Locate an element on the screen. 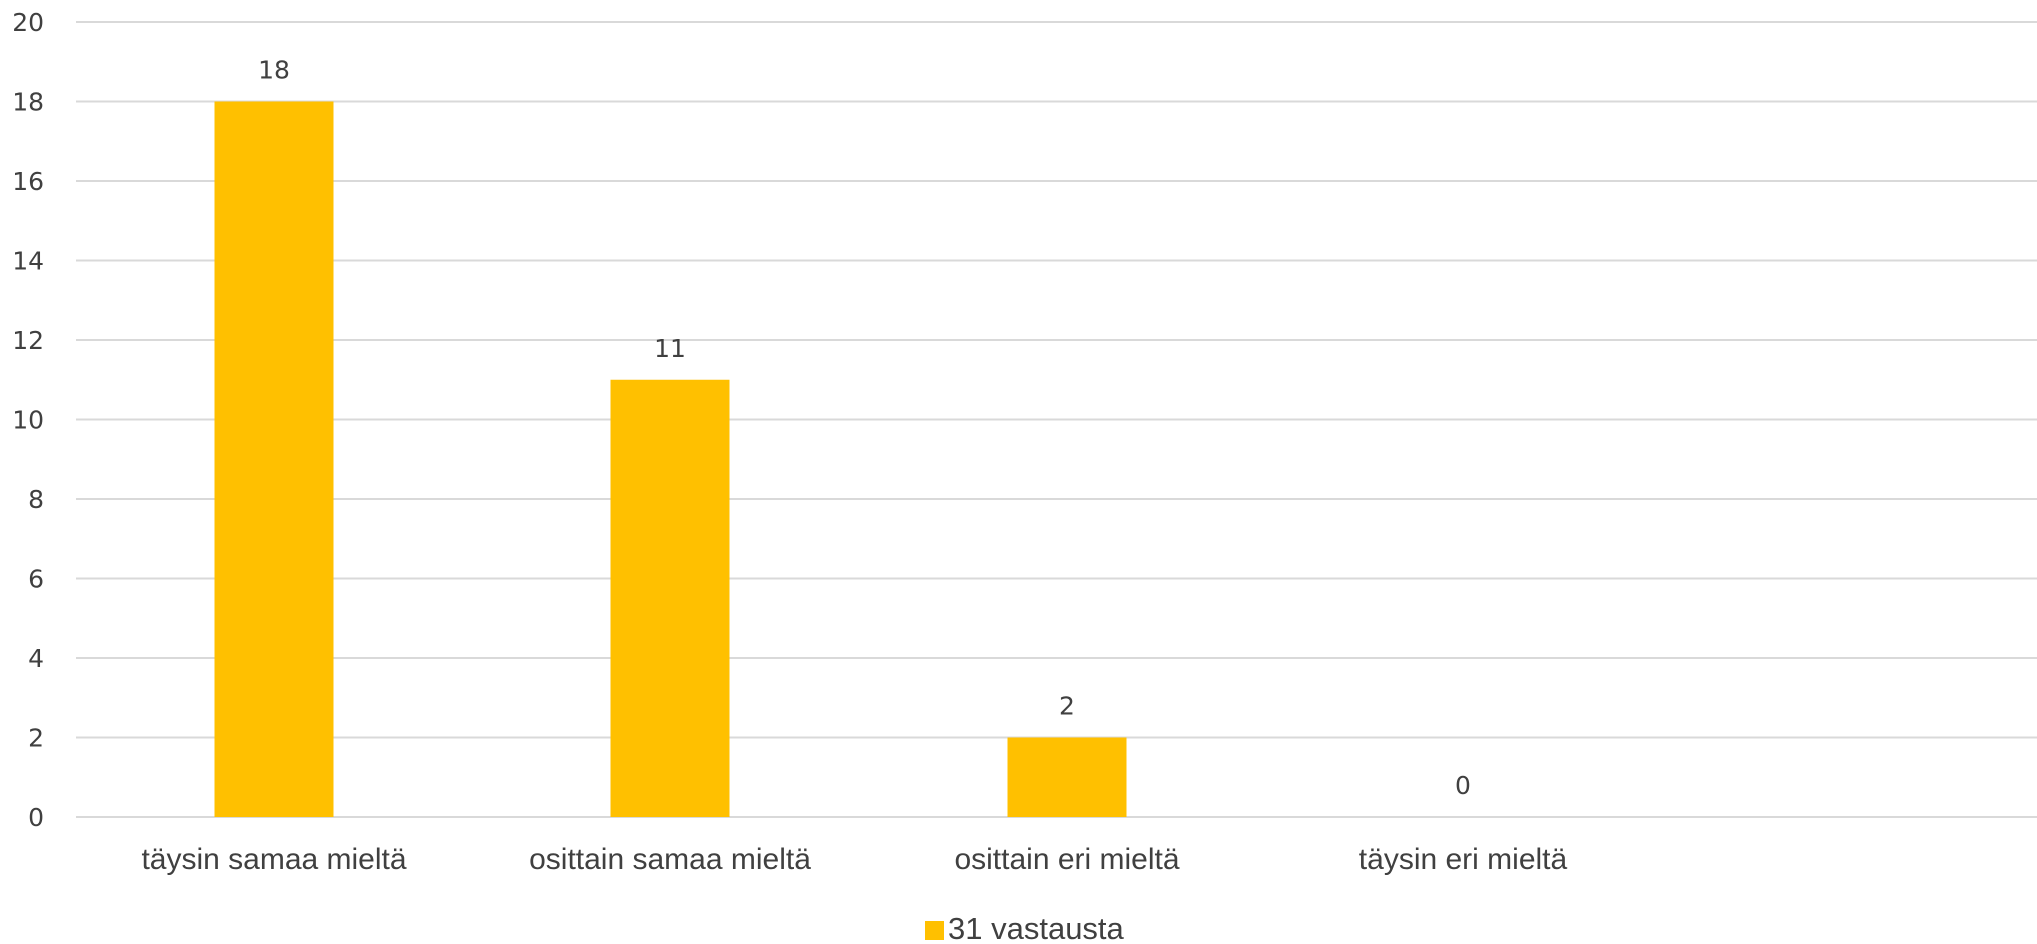 The image size is (2037, 944). y-tick-label: 0 is located at coordinates (36, 817).